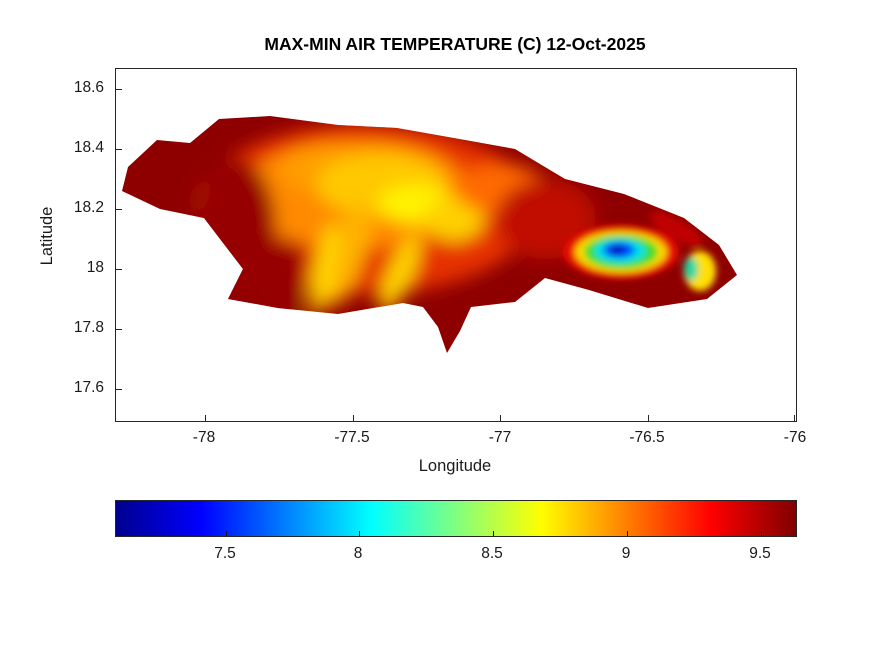  Describe the element at coordinates (626, 553) in the screenshot. I see `colorbar-tick-label: 9` at that location.